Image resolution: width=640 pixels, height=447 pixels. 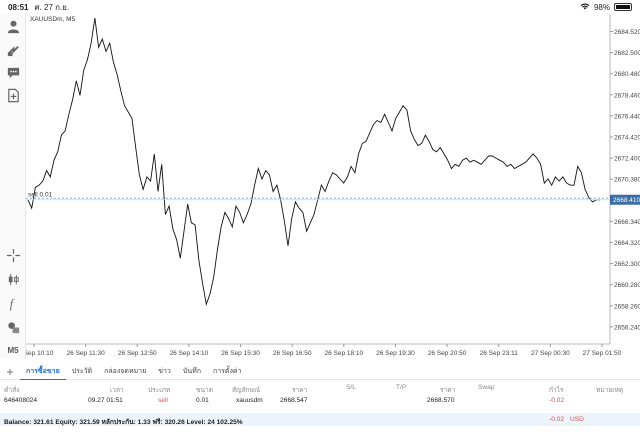 What do you see at coordinates (13, 279) in the screenshot?
I see `candles-icon` at bounding box center [13, 279].